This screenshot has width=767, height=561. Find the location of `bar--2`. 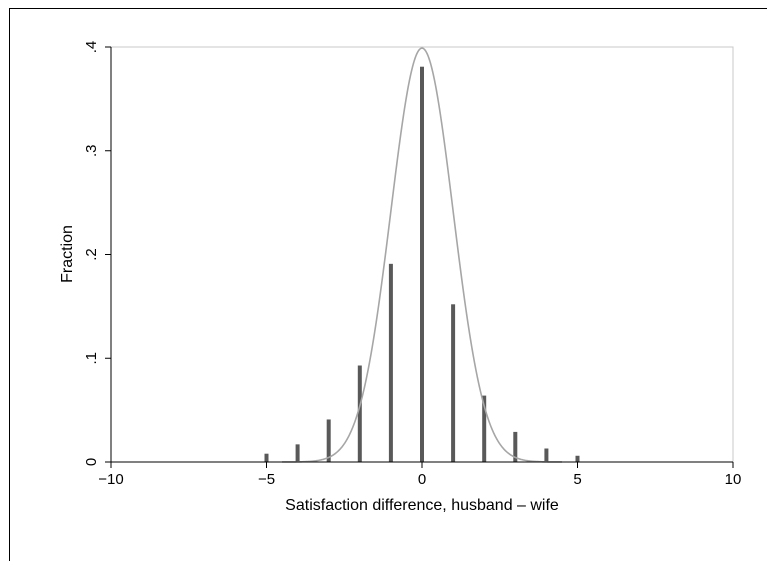

bar--2 is located at coordinates (359, 413).